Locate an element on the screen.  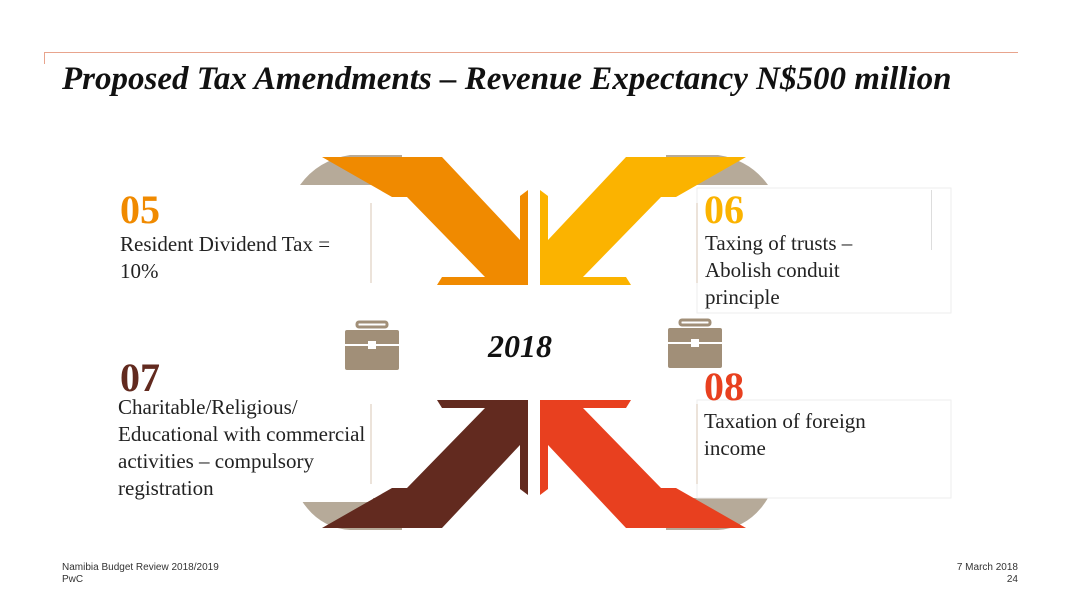
panel-top-right is located at coordinates (824, 250).